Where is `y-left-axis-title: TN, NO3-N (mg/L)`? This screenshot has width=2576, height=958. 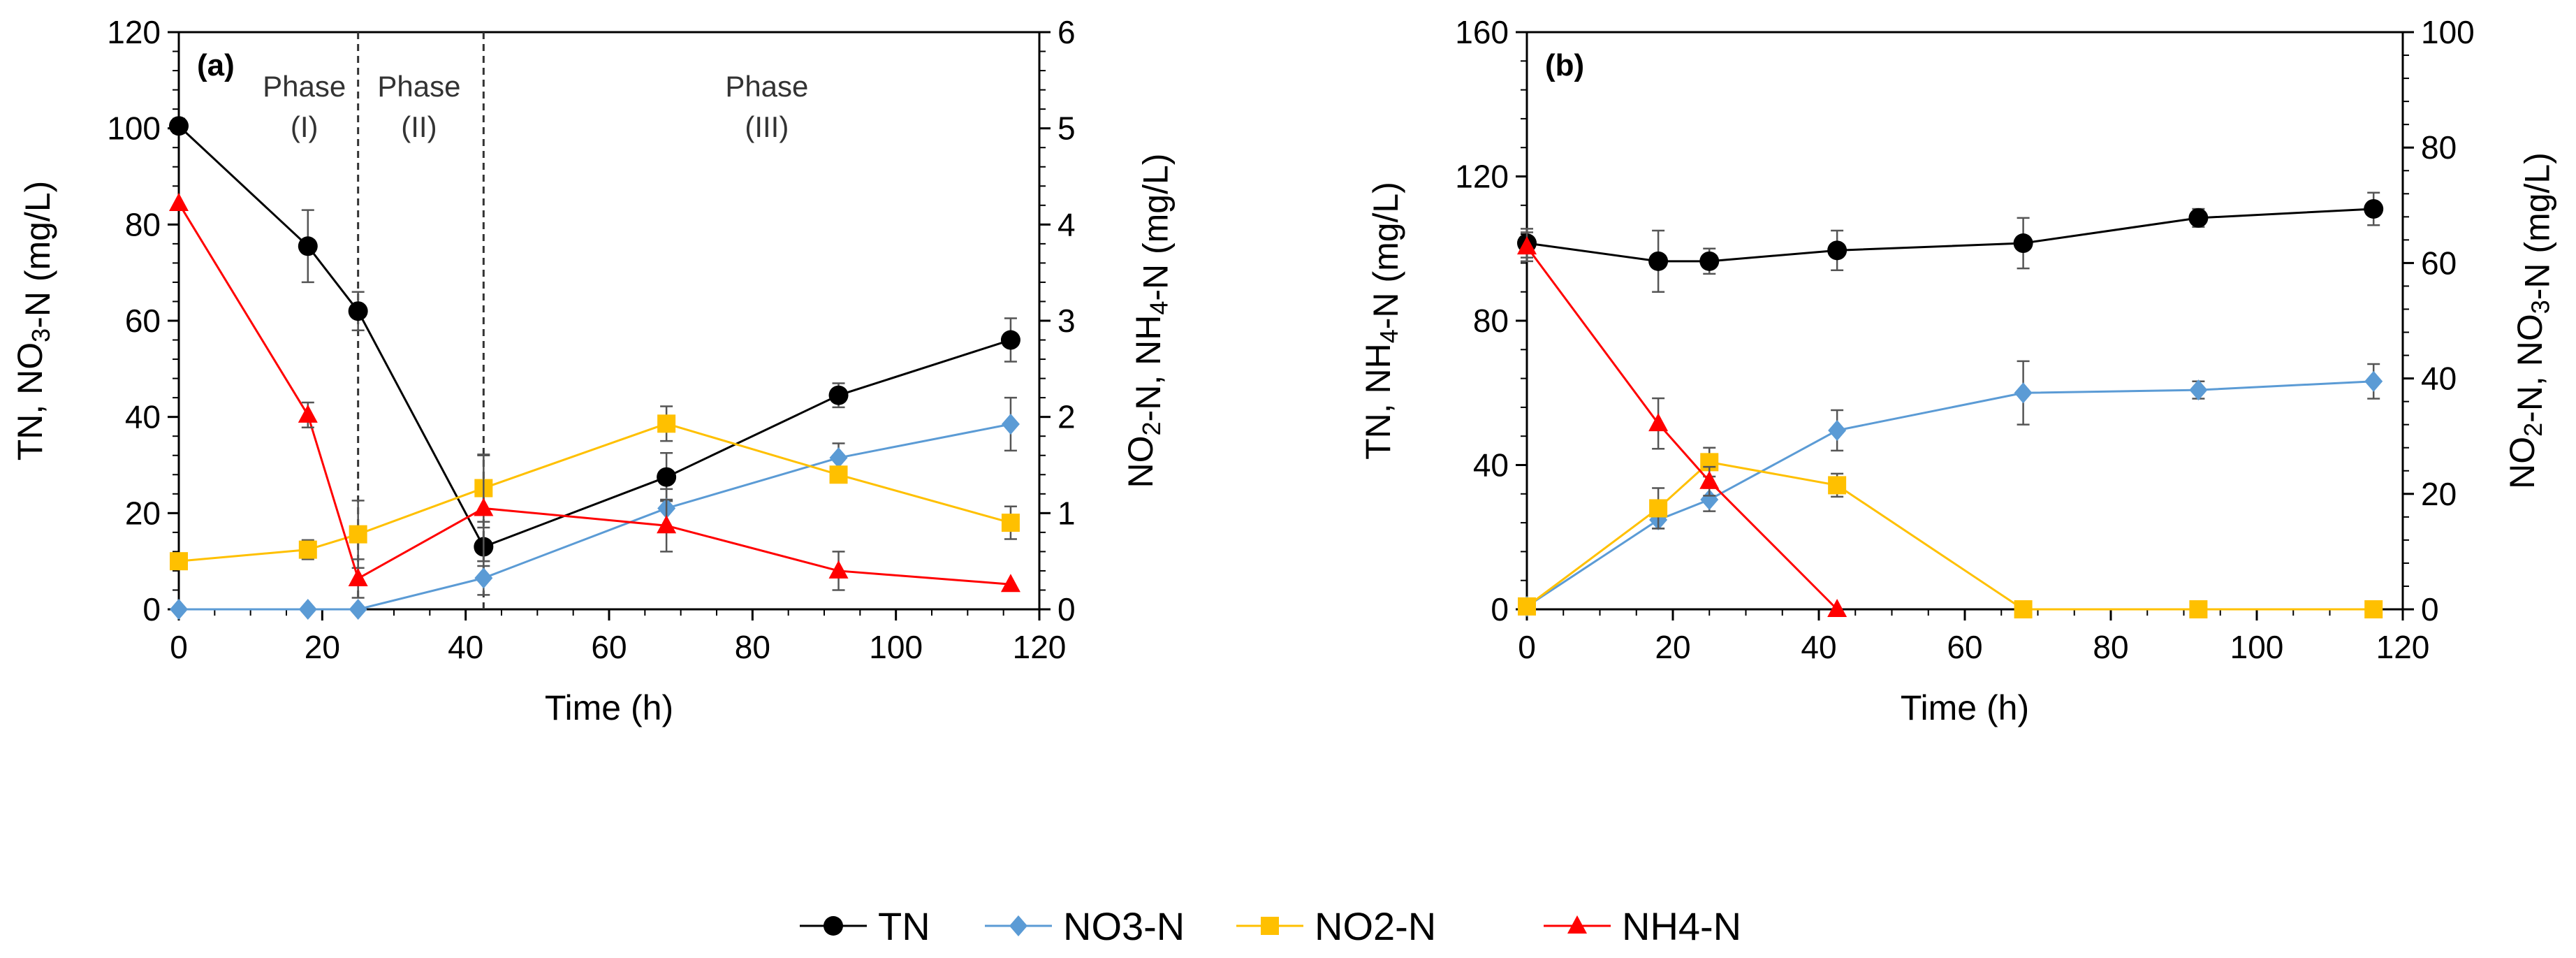
y-left-axis-title: TN, NO3-N (mg/L) is located at coordinates (33, 321).